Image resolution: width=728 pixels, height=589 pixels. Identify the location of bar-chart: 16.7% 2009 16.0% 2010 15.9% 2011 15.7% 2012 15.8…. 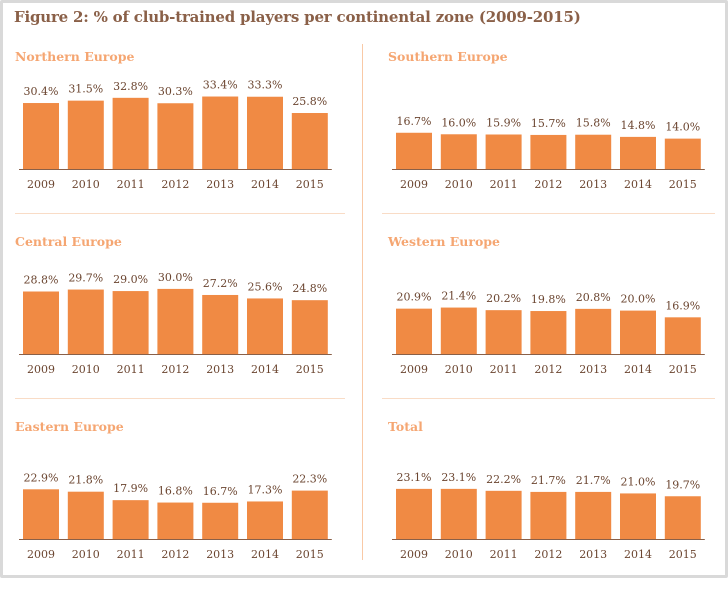
(548, 153).